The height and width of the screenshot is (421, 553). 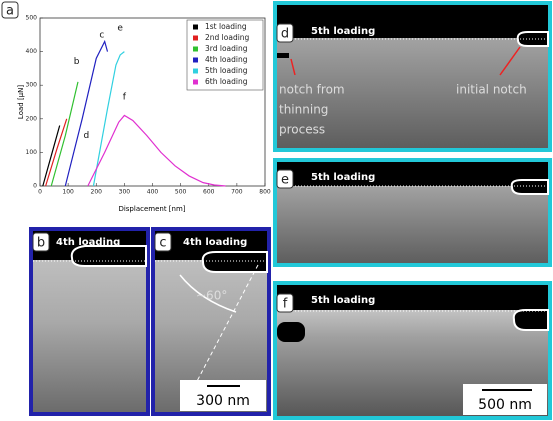 What do you see at coordinates (32, 118) in the screenshot?
I see `y-tick-label: 200` at bounding box center [32, 118].